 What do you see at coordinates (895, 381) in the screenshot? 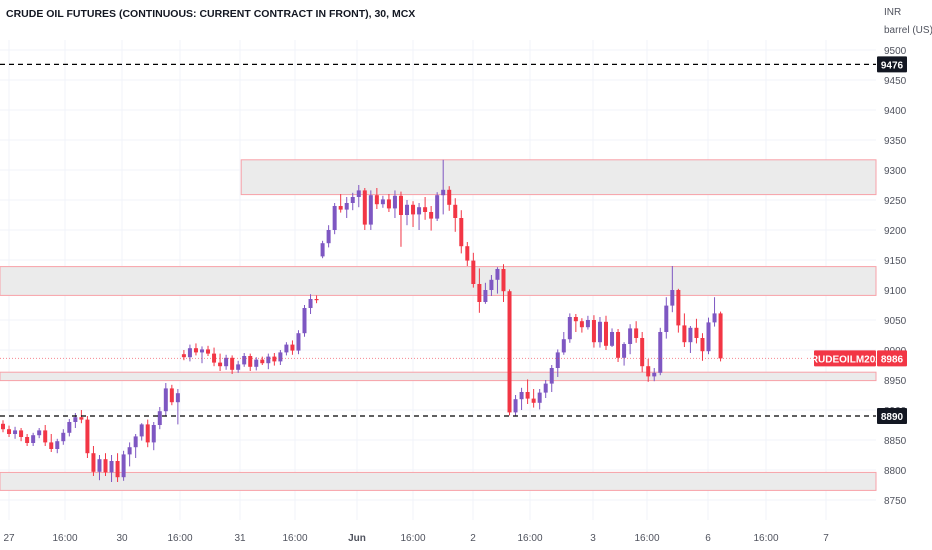
I see `y-tick-label: 8950` at bounding box center [895, 381].